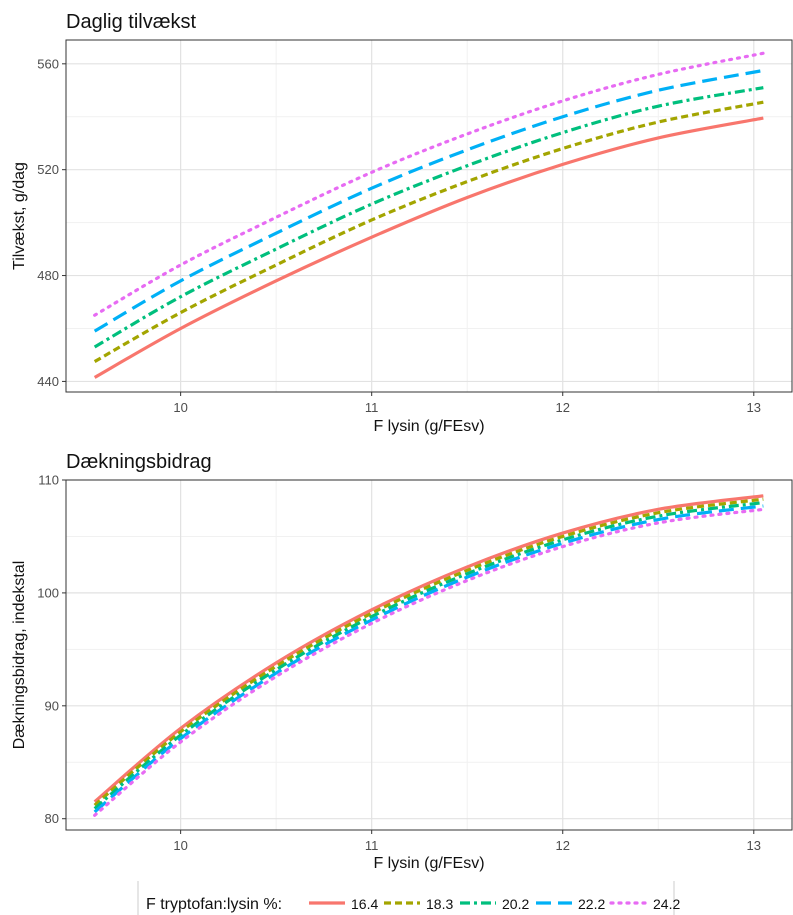 The width and height of the screenshot is (793, 915). I want to click on y-tick-label: 440, so click(48, 381).